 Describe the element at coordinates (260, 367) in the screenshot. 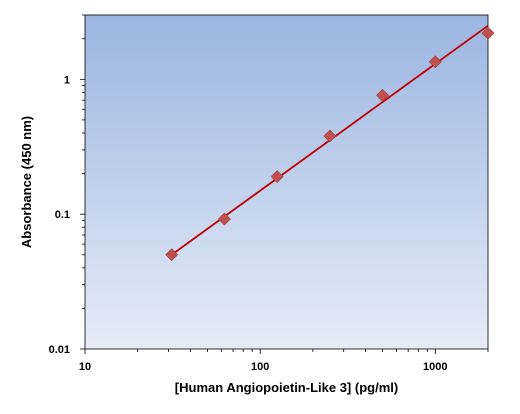

I see `x-tick-label: 100` at that location.